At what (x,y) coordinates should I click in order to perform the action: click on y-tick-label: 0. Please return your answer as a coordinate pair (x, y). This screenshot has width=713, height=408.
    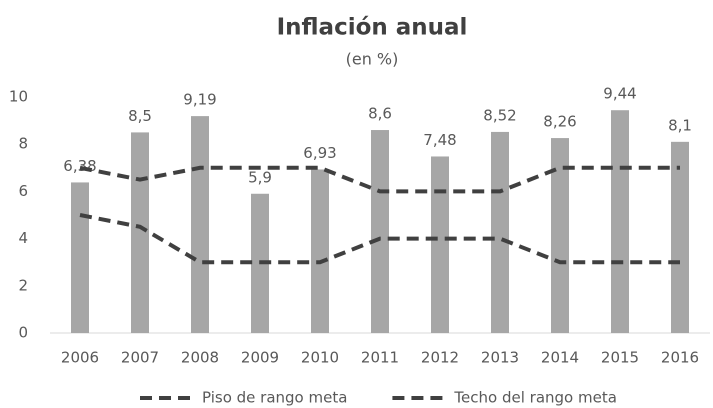
    Looking at the image, I should click on (23, 333).